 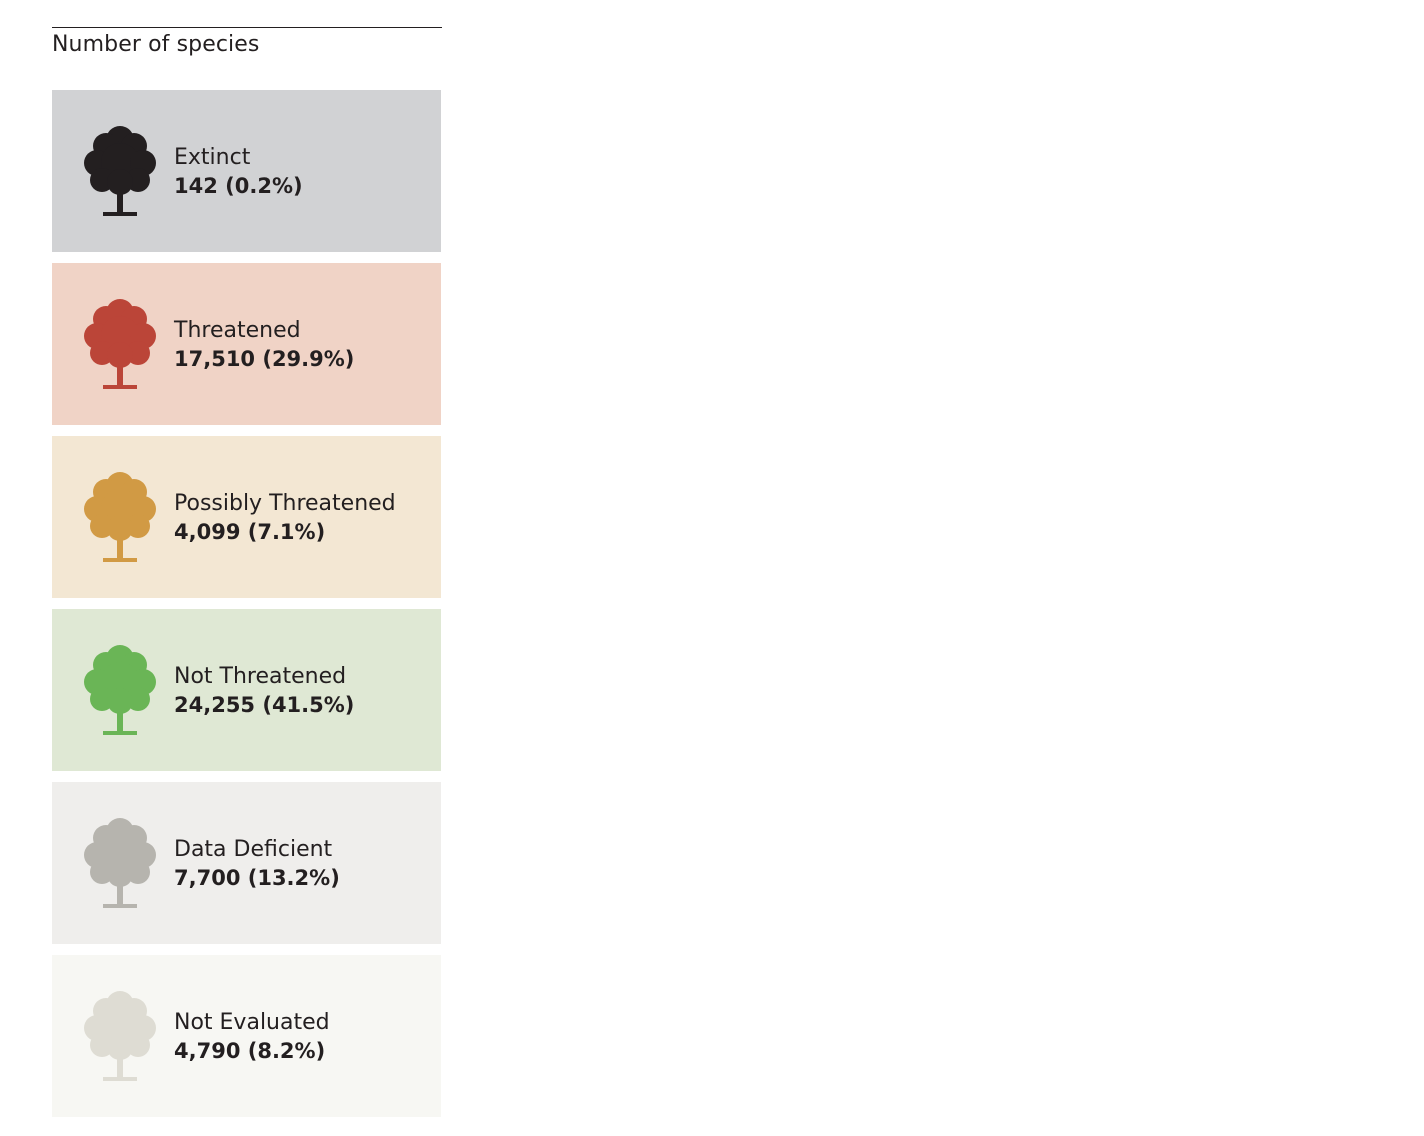 What do you see at coordinates (247, 27) in the screenshot?
I see `title-rule` at bounding box center [247, 27].